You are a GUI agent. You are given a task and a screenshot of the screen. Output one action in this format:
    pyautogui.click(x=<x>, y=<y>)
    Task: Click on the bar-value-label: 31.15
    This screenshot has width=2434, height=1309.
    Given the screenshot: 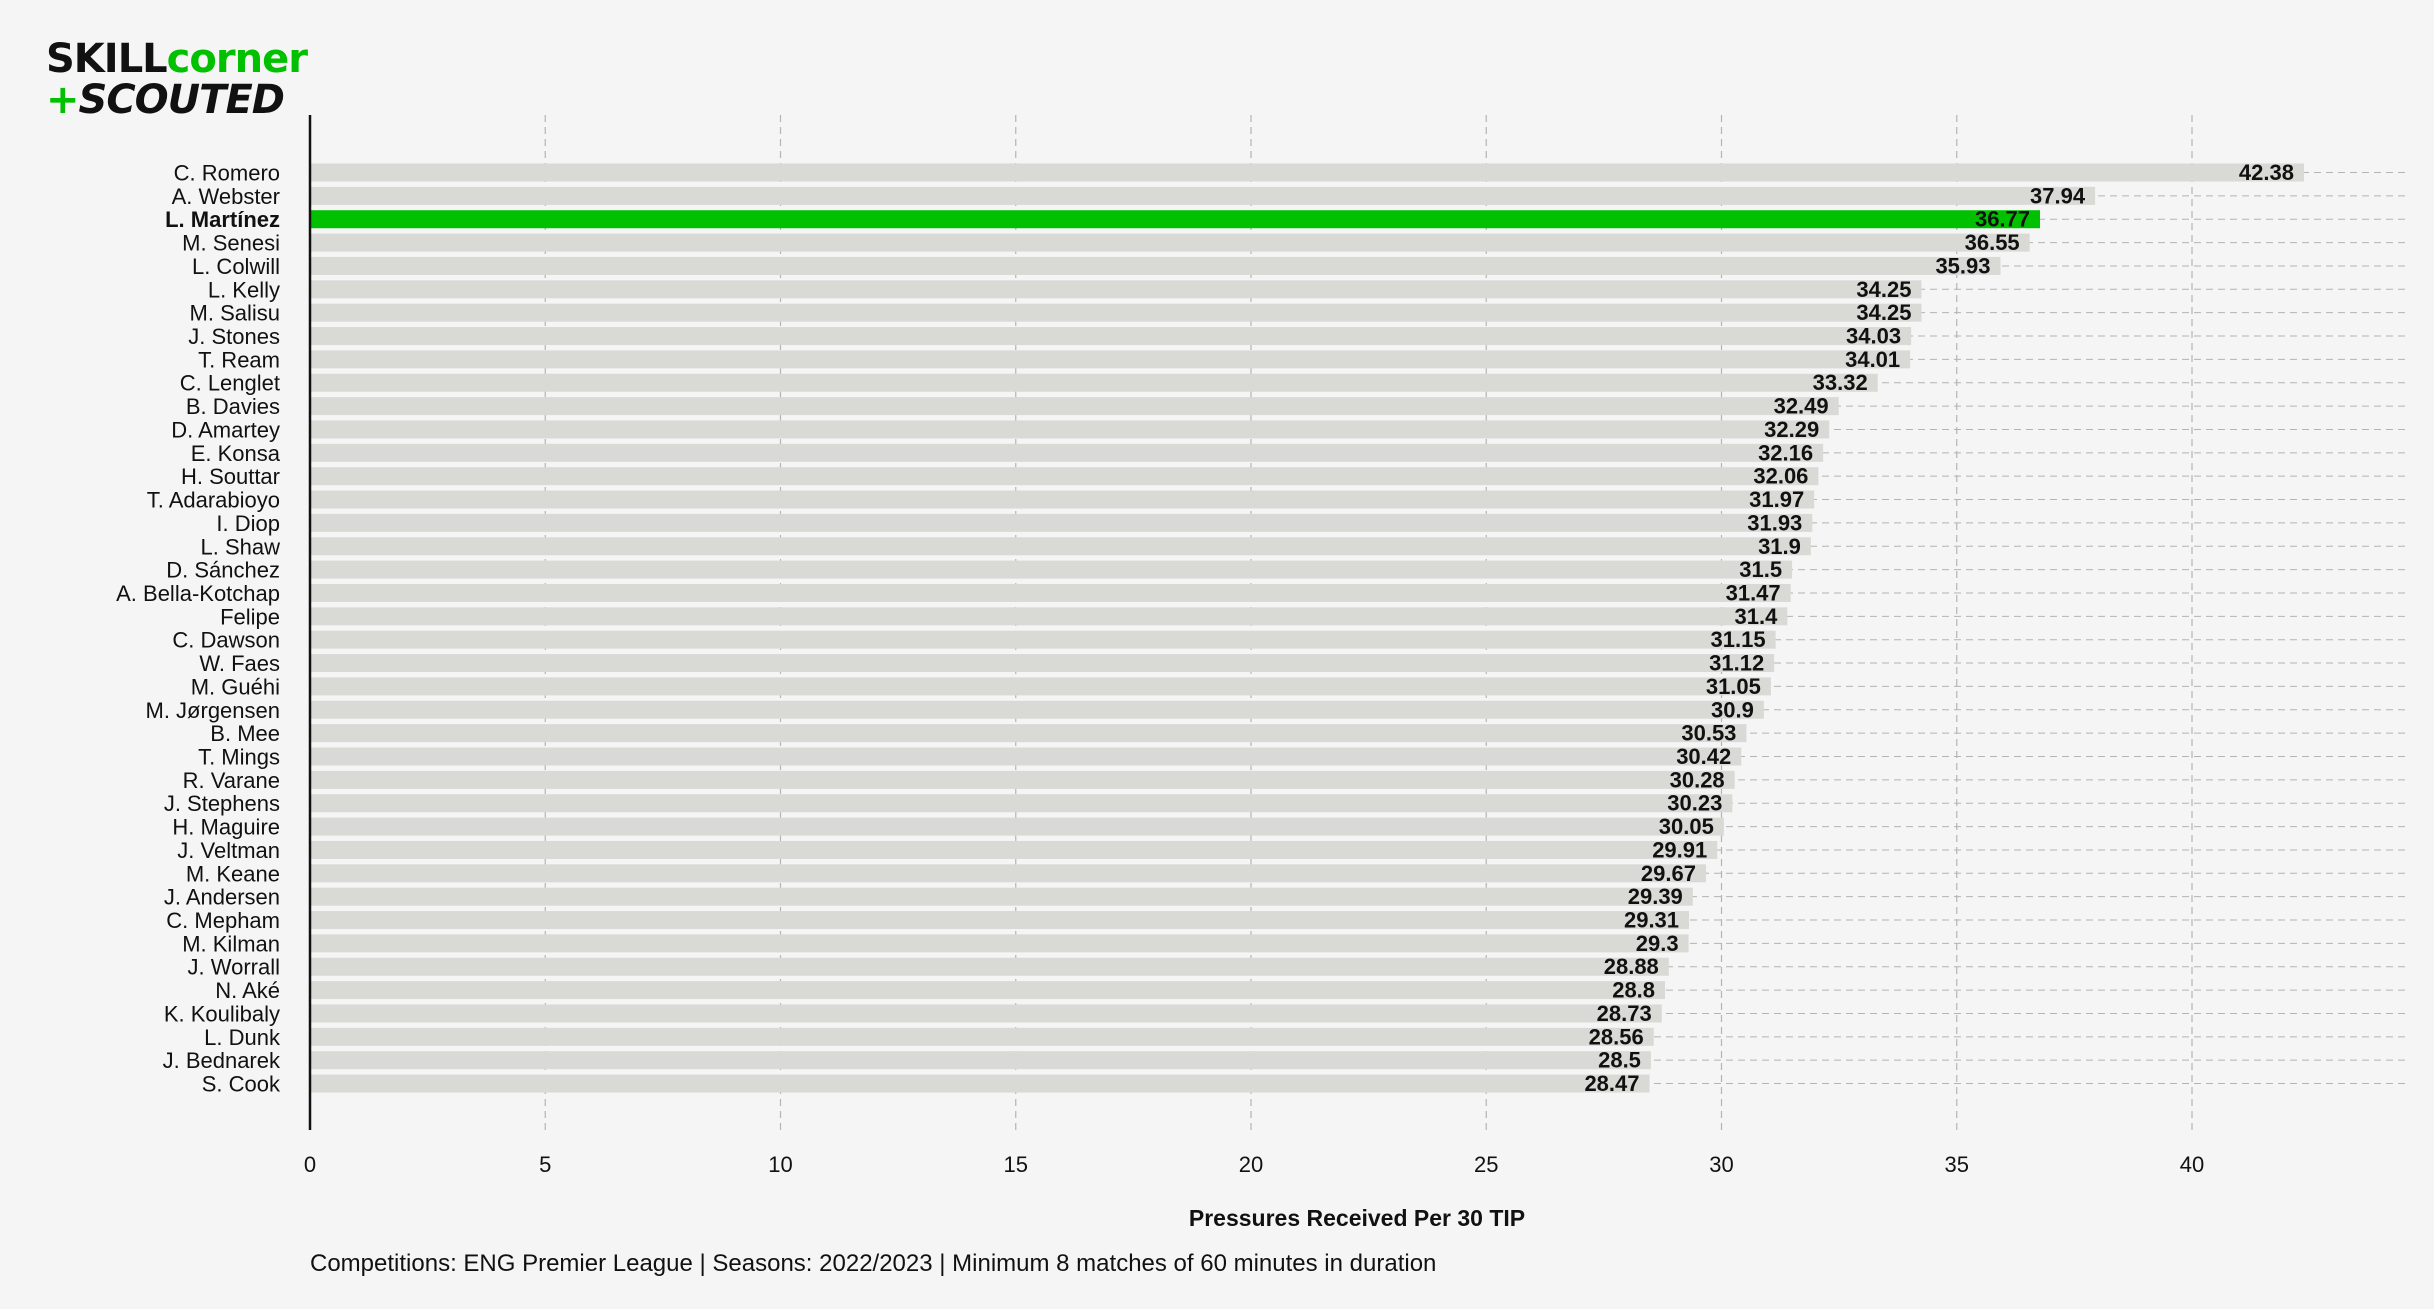 What is the action you would take?
    pyautogui.click(x=1738, y=639)
    